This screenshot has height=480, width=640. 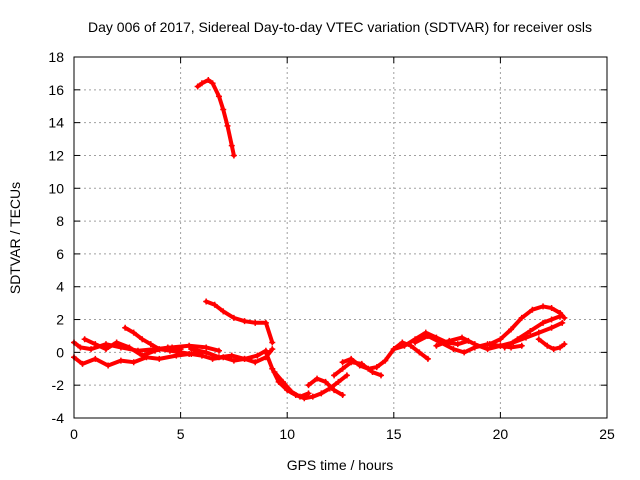 I want to click on x-tick-label: 25, so click(x=607, y=434).